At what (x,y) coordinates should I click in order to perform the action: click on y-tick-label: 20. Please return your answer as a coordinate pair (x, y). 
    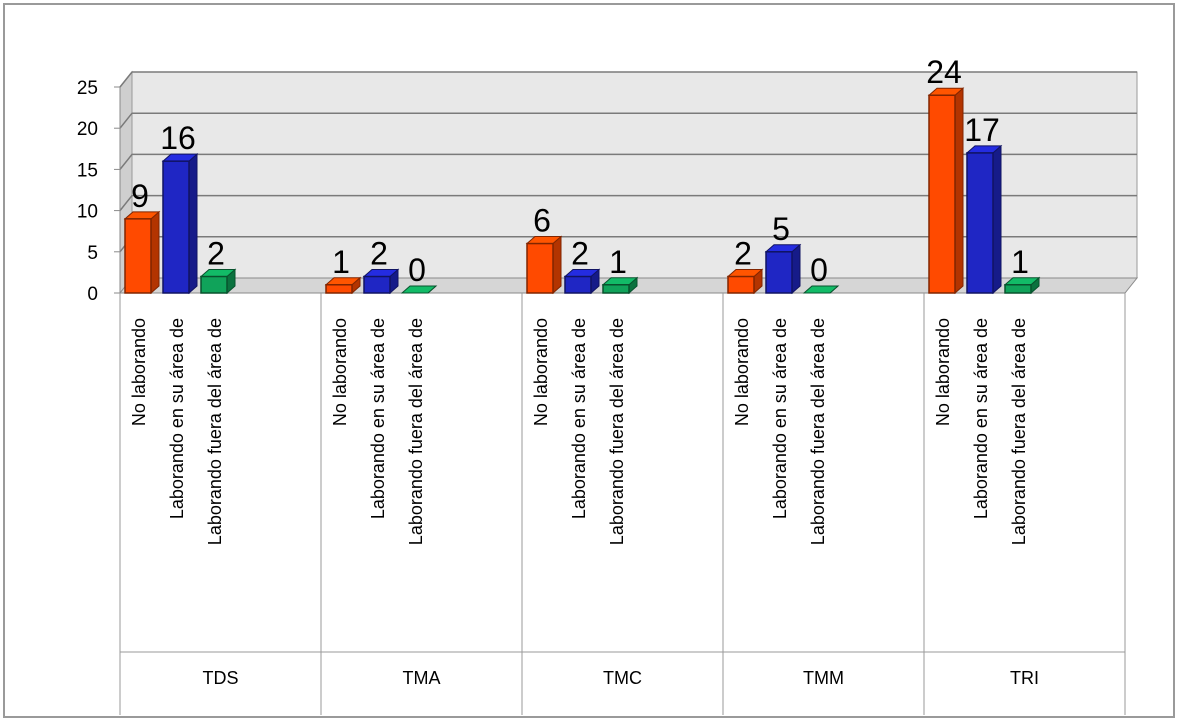
    Looking at the image, I should click on (87, 129).